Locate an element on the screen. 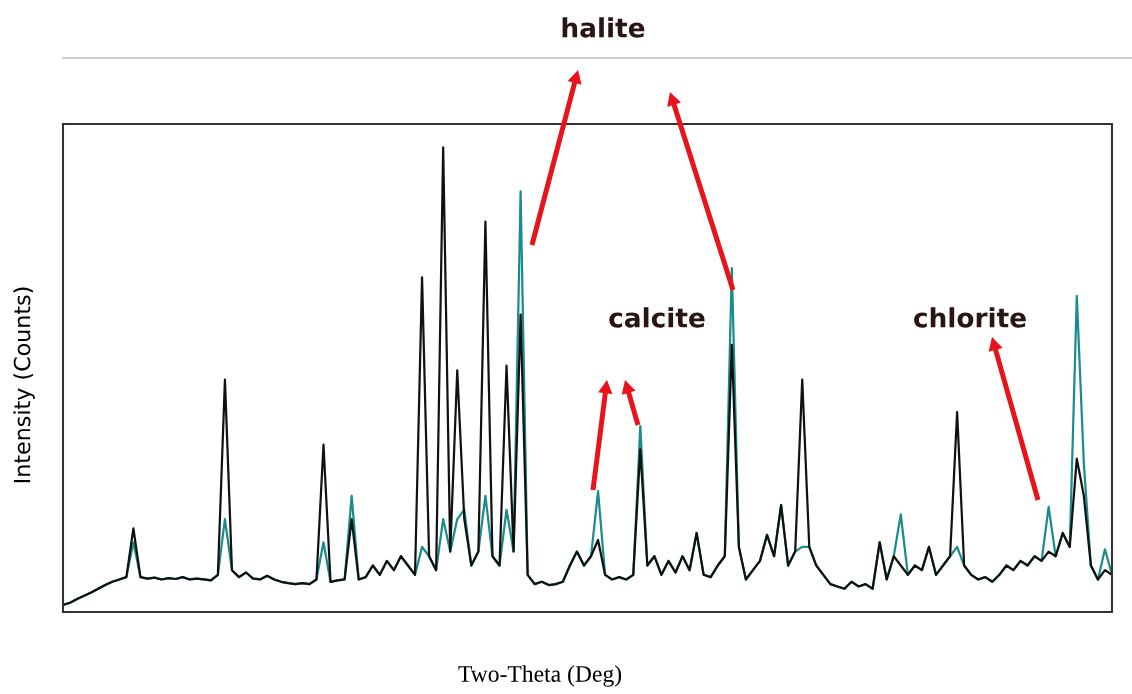 Image resolution: width=1132 pixels, height=694 pixels. y-axis-title: Intensity (Counts) is located at coordinates (24, 385).